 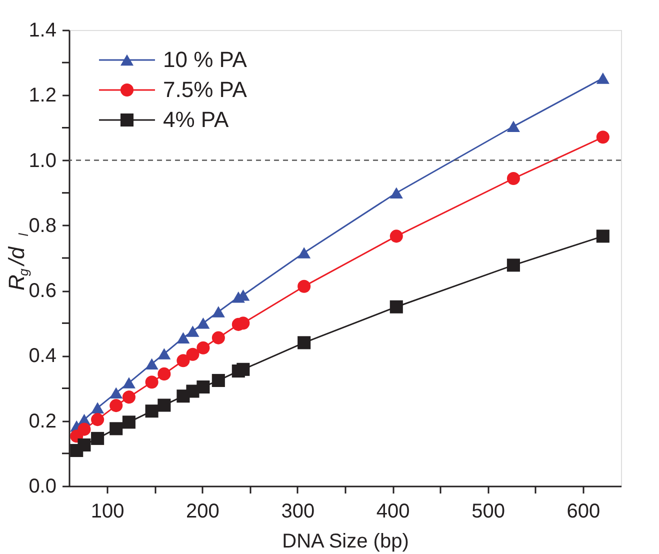 What do you see at coordinates (298, 511) in the screenshot?
I see `x-tick-label: 300` at bounding box center [298, 511].